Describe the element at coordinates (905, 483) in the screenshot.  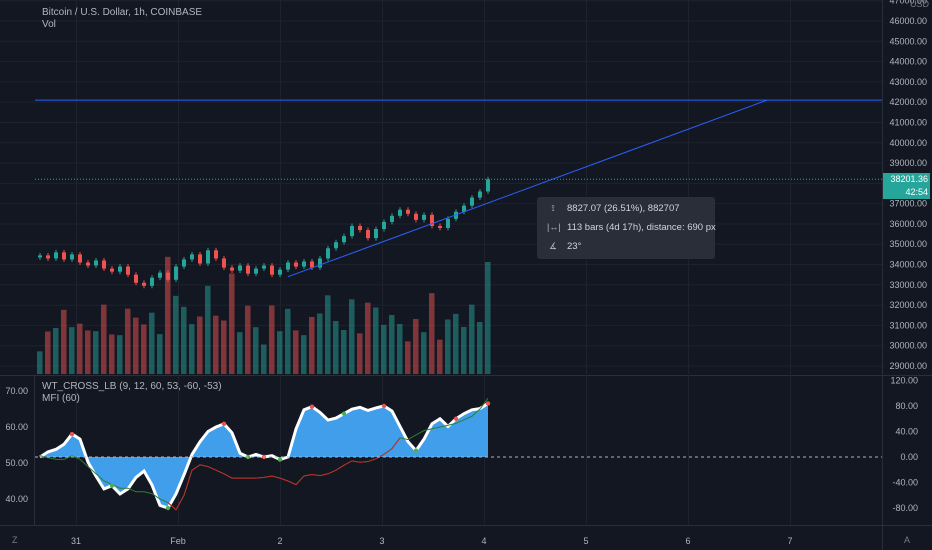
I see `indicator-right-tick: -40.00` at that location.